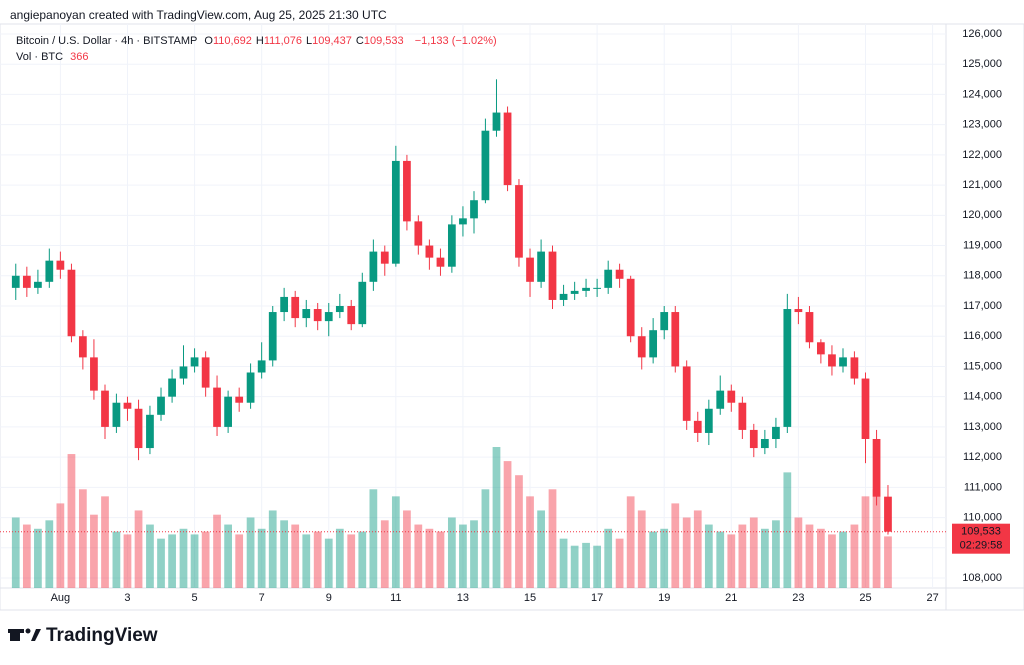 The image size is (1024, 665). What do you see at coordinates (982, 427) in the screenshot?
I see `y-tick-label: 113,000` at bounding box center [982, 427].